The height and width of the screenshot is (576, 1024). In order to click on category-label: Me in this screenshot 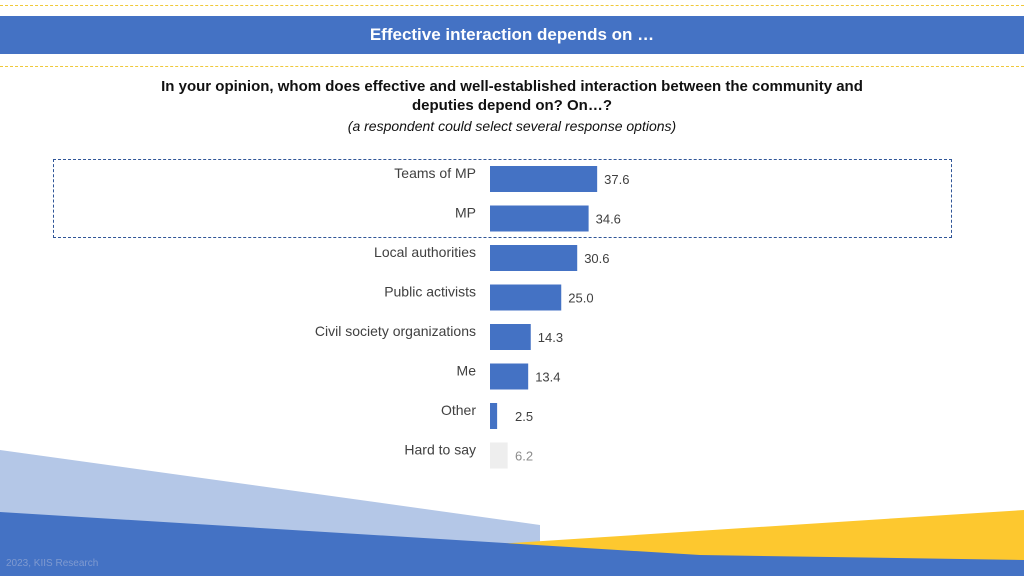, I will do `click(467, 371)`.